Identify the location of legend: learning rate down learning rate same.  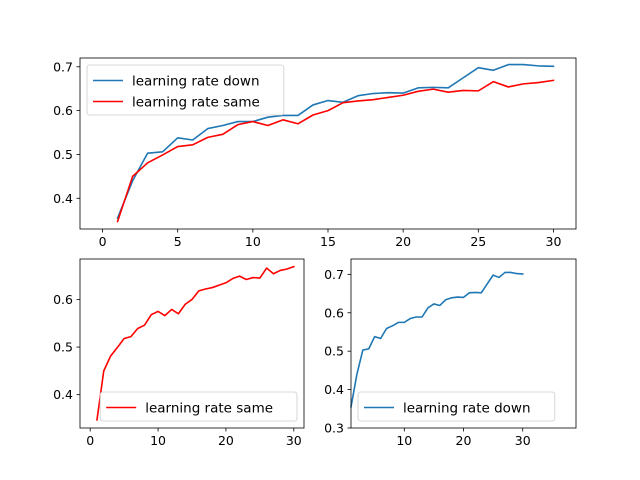
(185, 90).